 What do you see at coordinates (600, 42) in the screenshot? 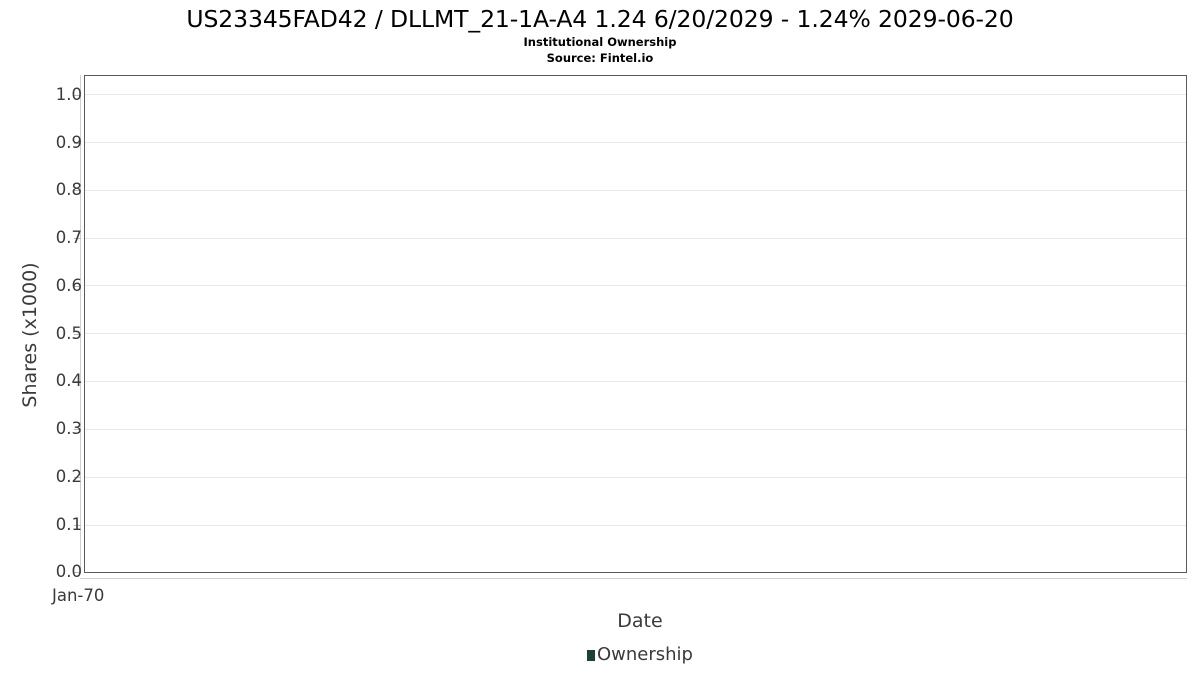
I see `chart-subtitle: Institutional Ownership` at bounding box center [600, 42].